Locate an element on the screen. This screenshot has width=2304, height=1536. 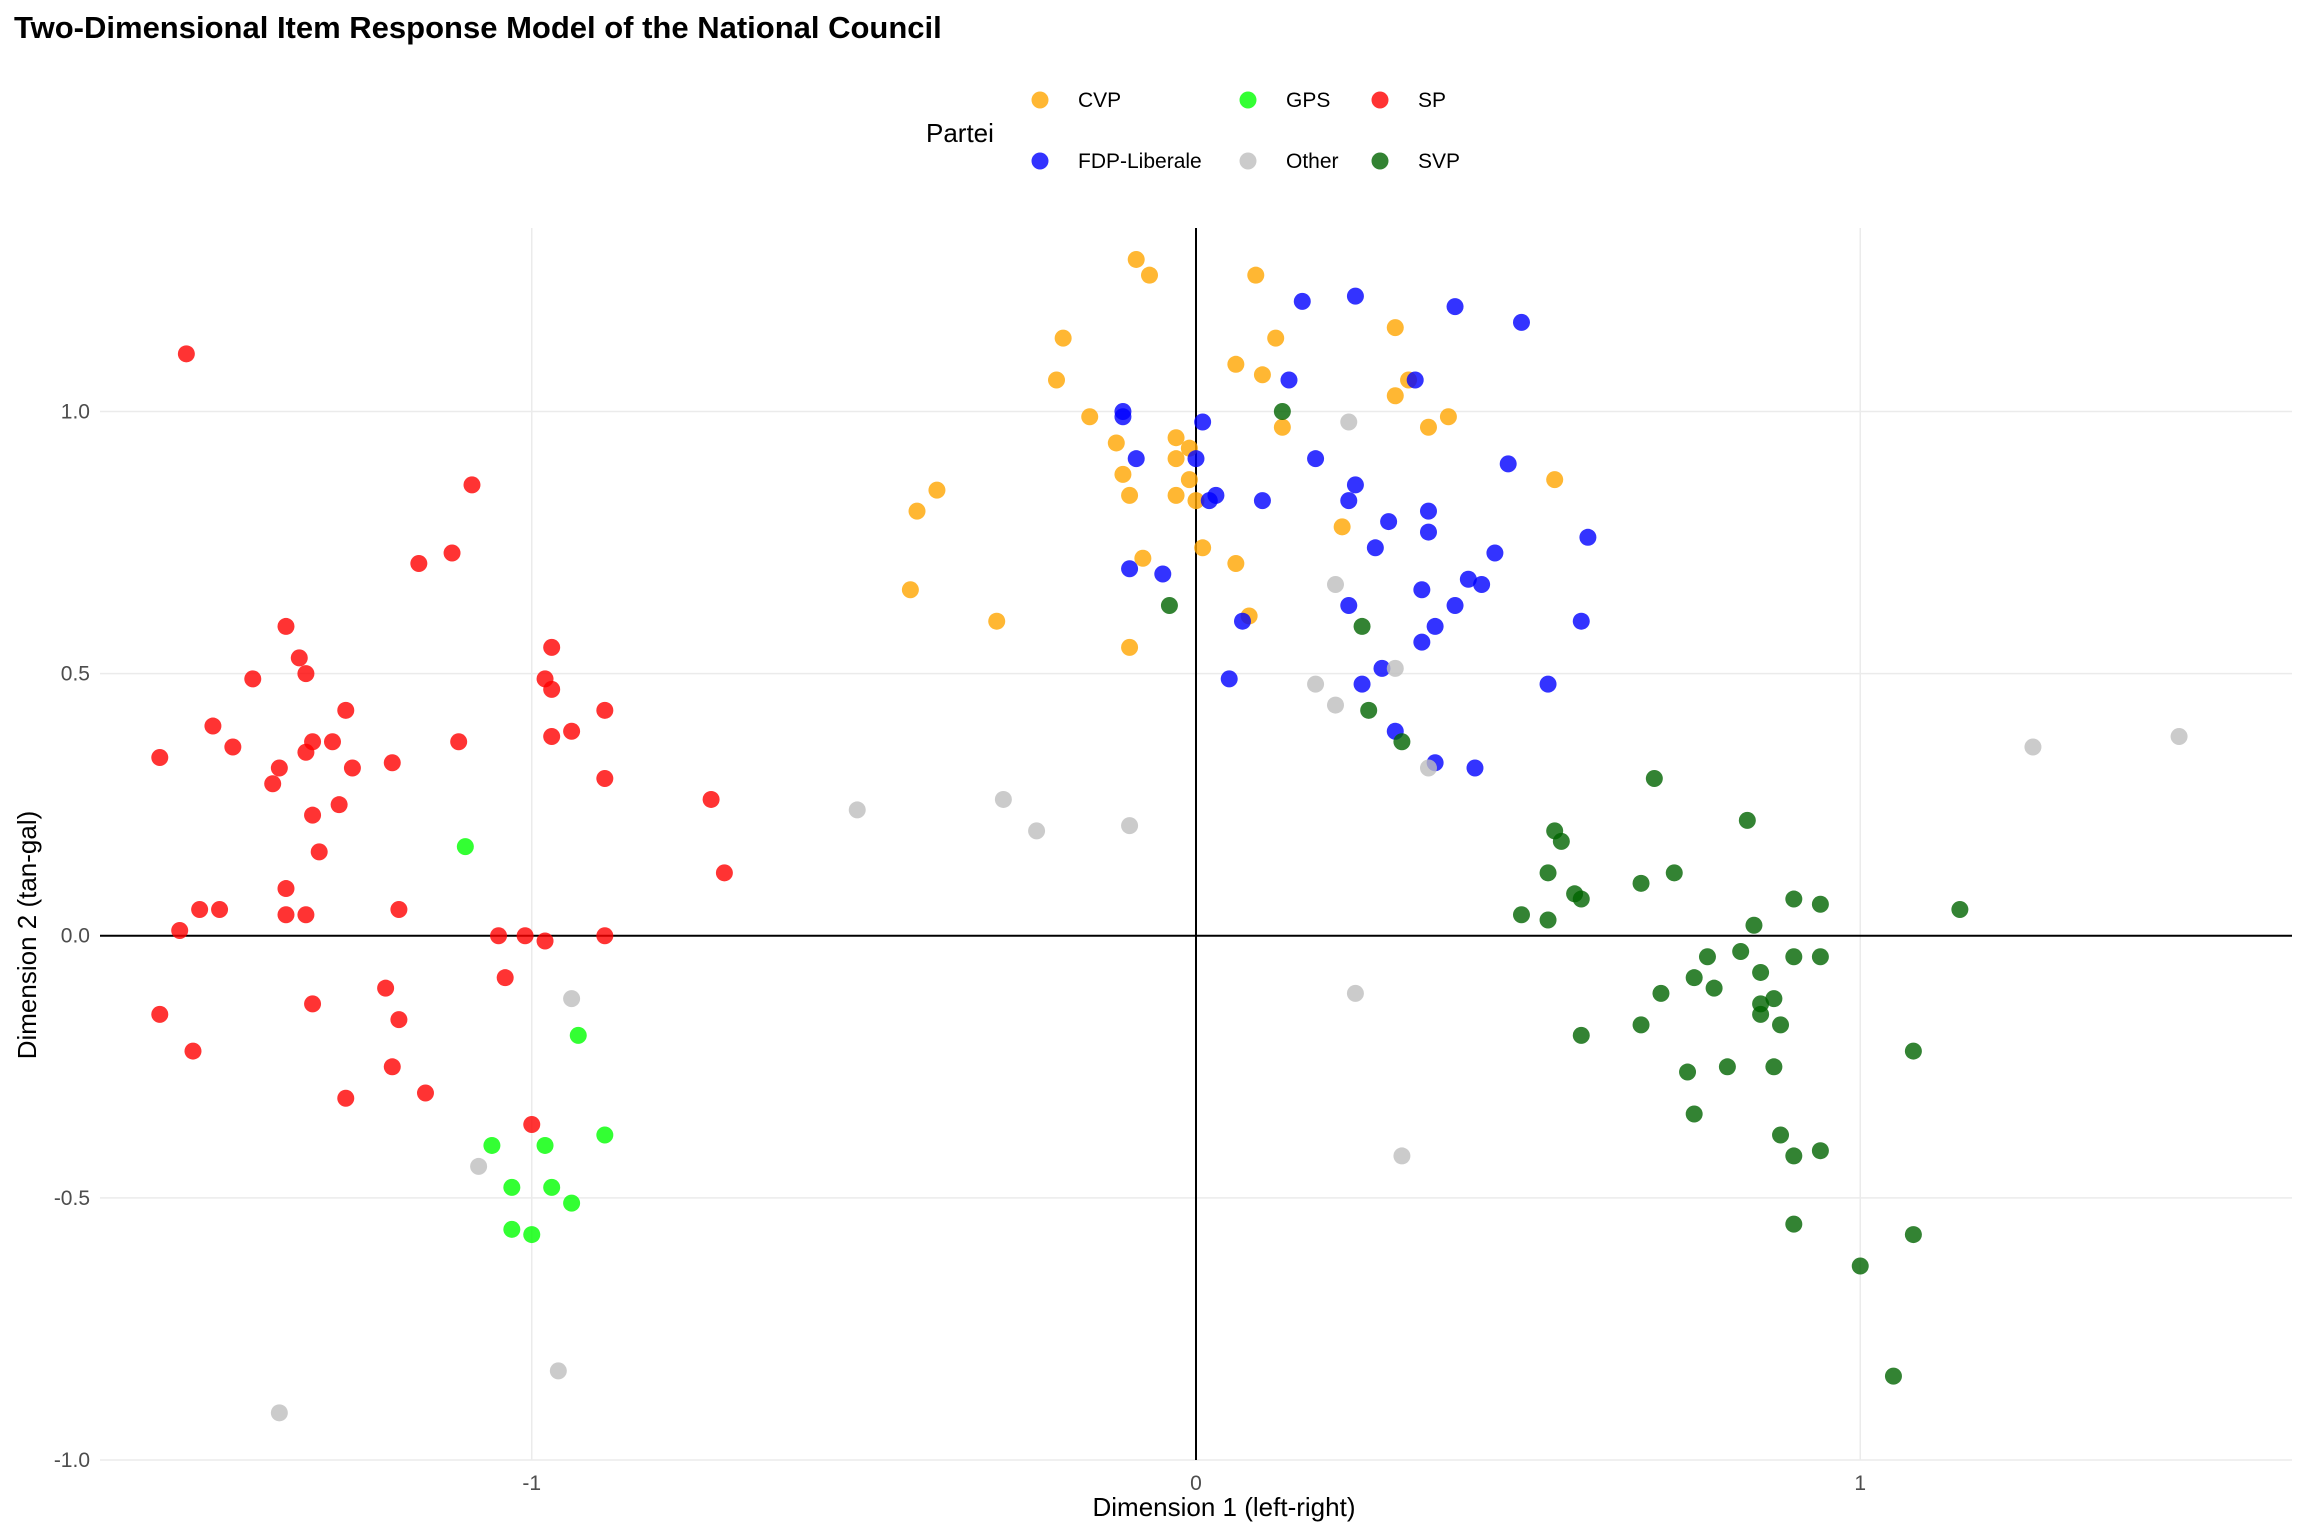
x-axis-ticks: -1 0 1 is located at coordinates (1194, 1483).